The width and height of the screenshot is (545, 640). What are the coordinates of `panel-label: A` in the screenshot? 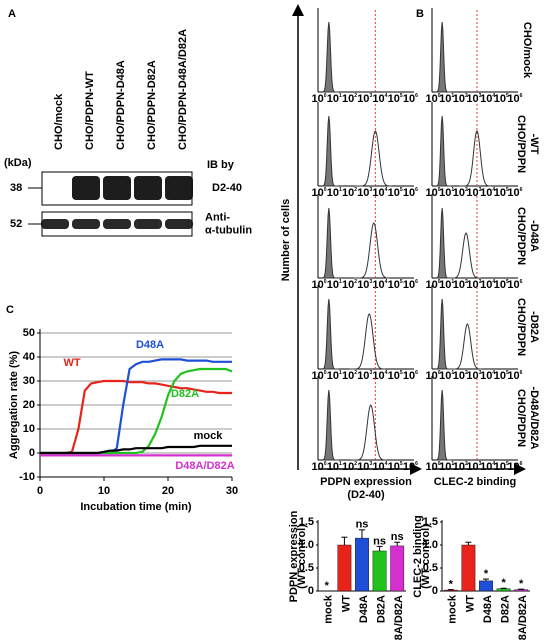 It's located at (12, 14).